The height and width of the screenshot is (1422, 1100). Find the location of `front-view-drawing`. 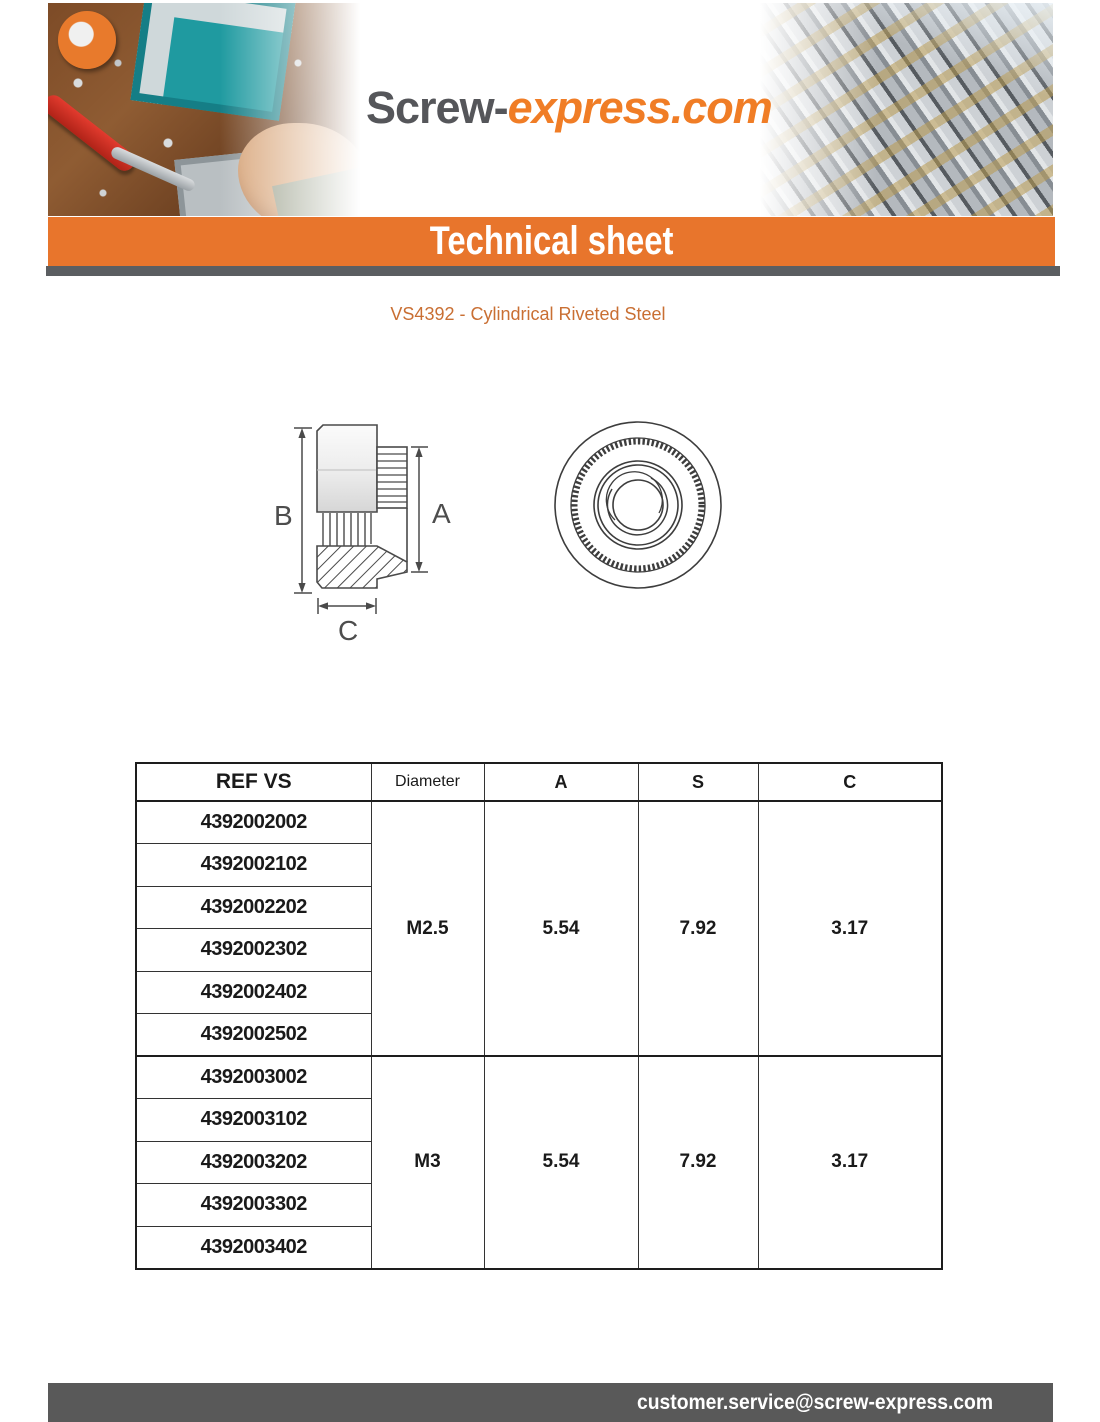

front-view-drawing is located at coordinates (638, 505).